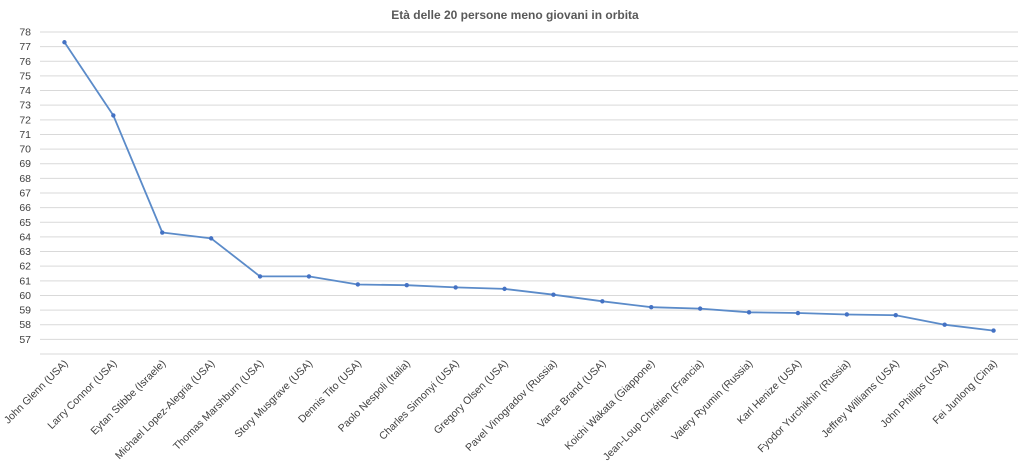  I want to click on x-tick-label: Michael Lopez-Alegria (USA), so click(165, 410).